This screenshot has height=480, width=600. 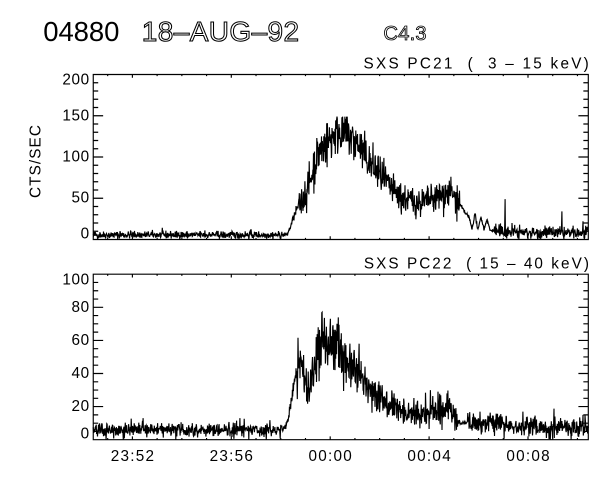 What do you see at coordinates (80, 198) in the screenshot?
I see `svg-text: 50` at bounding box center [80, 198].